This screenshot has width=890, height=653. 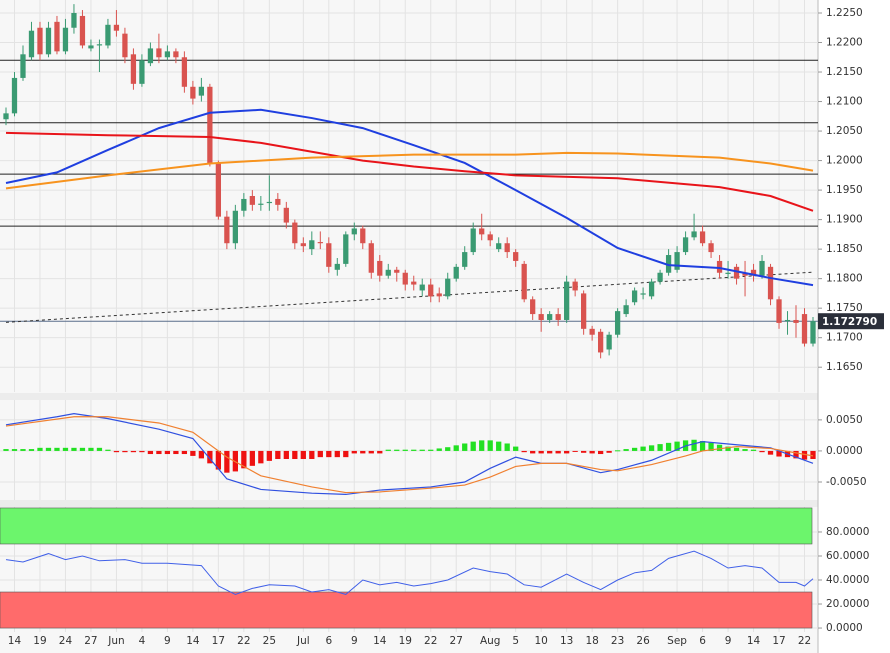 What do you see at coordinates (490, 641) in the screenshot?
I see `x-tick-label: Aug` at bounding box center [490, 641].